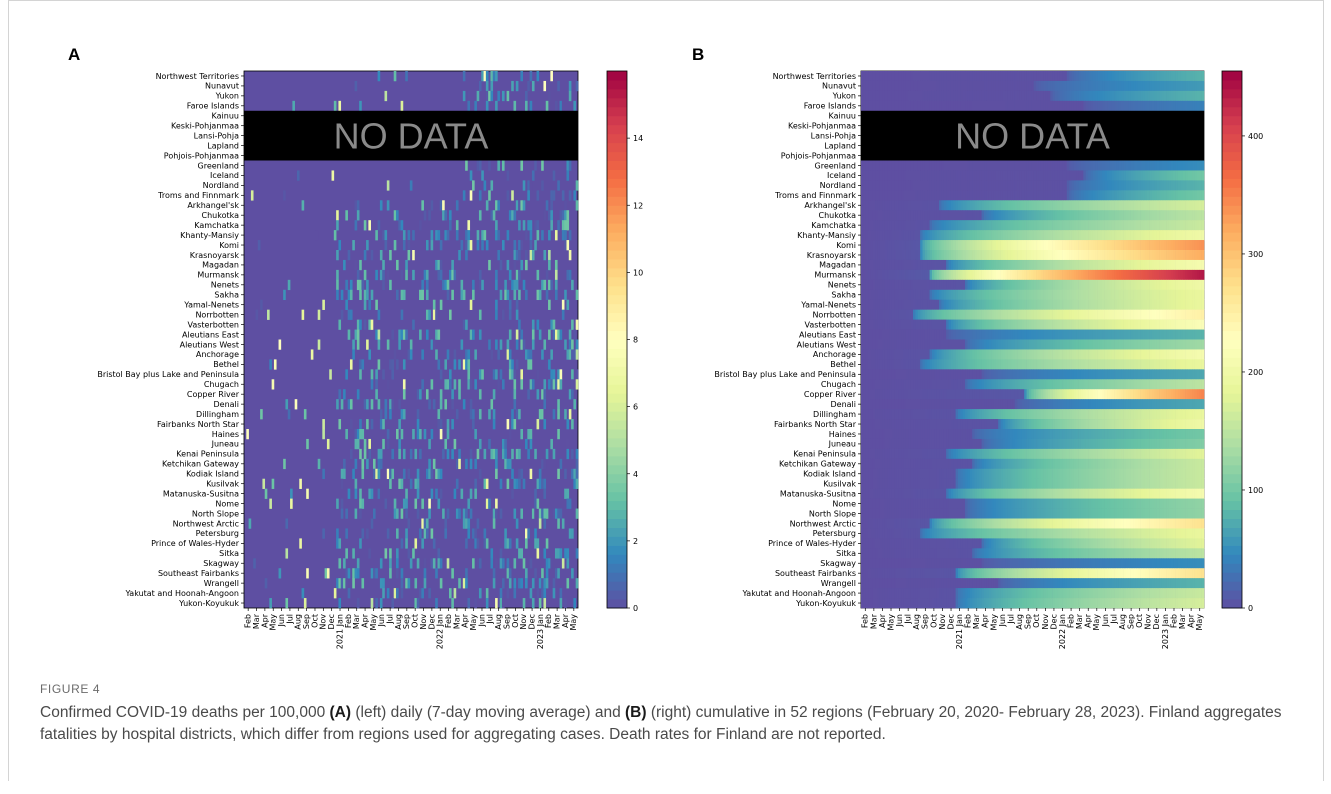  I want to click on row-label: Skagway, so click(221, 563).